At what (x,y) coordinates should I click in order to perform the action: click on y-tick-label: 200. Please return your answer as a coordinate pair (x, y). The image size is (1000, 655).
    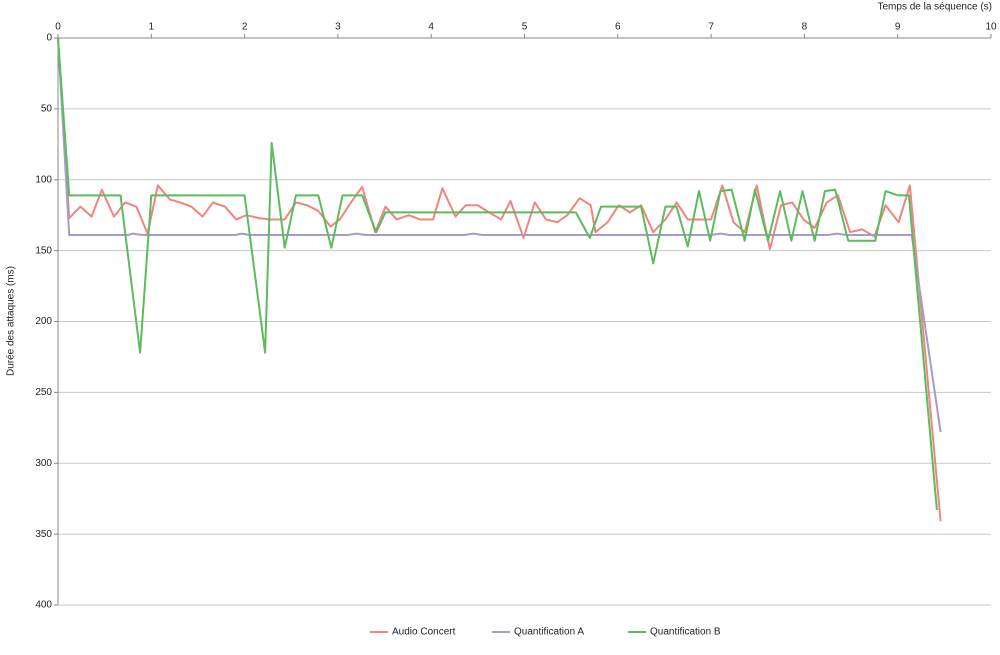
    Looking at the image, I should click on (43, 321).